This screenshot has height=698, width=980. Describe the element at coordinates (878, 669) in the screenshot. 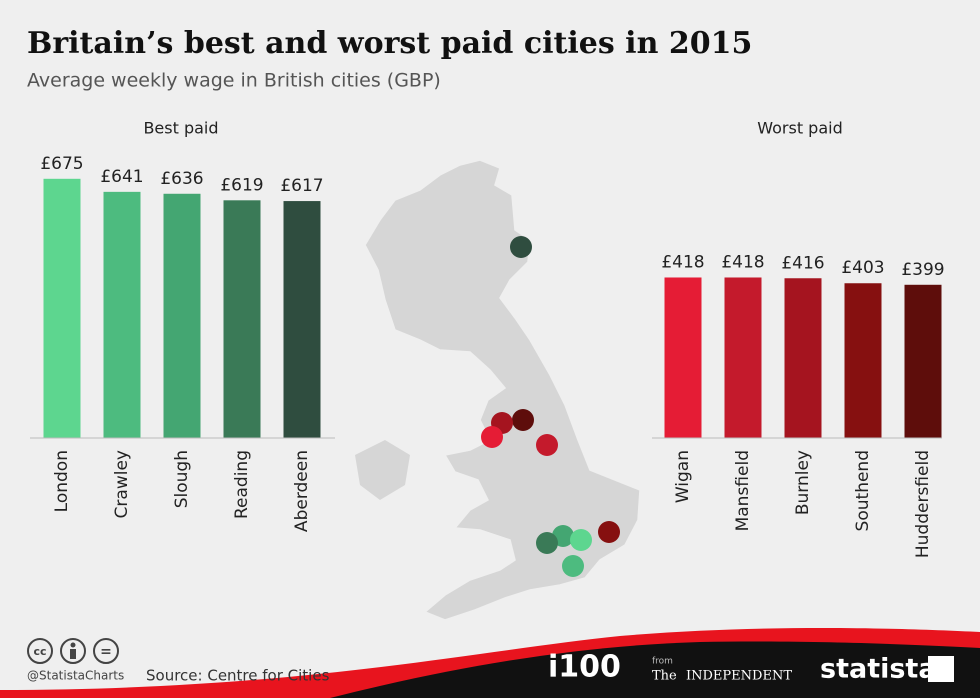

I see `statista-logo: statista` at that location.